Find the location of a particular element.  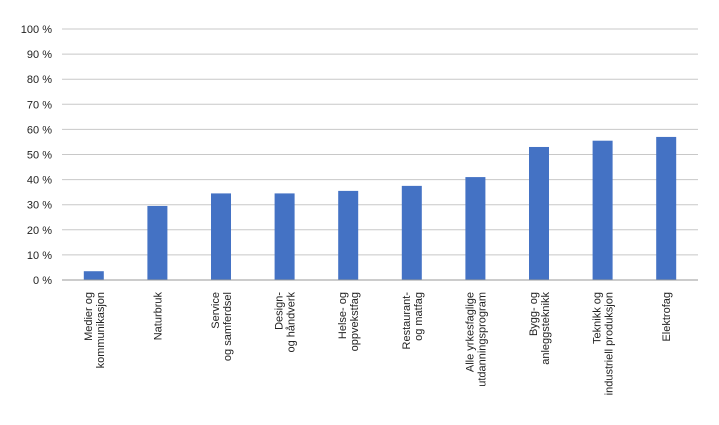

category-label-line: Elektrofag is located at coordinates (667, 317).